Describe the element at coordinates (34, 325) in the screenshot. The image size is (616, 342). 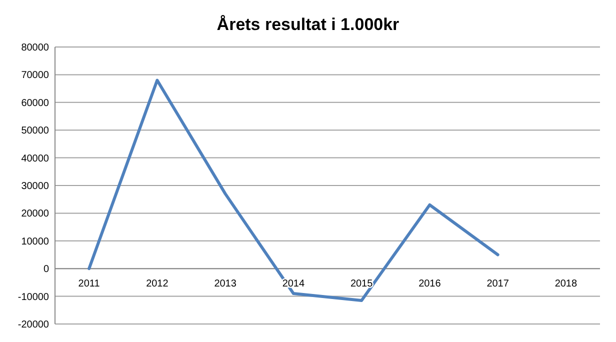
I see `y-tick-label: -20000` at that location.